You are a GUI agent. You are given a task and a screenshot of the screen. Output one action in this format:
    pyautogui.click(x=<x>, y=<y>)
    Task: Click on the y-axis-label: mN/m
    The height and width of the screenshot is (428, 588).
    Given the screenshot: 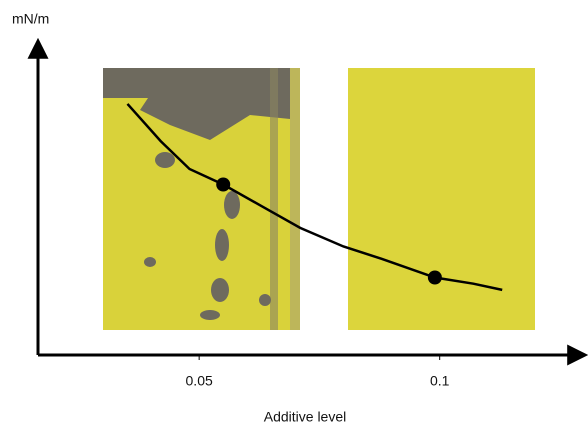 What is the action you would take?
    pyautogui.click(x=30, y=19)
    